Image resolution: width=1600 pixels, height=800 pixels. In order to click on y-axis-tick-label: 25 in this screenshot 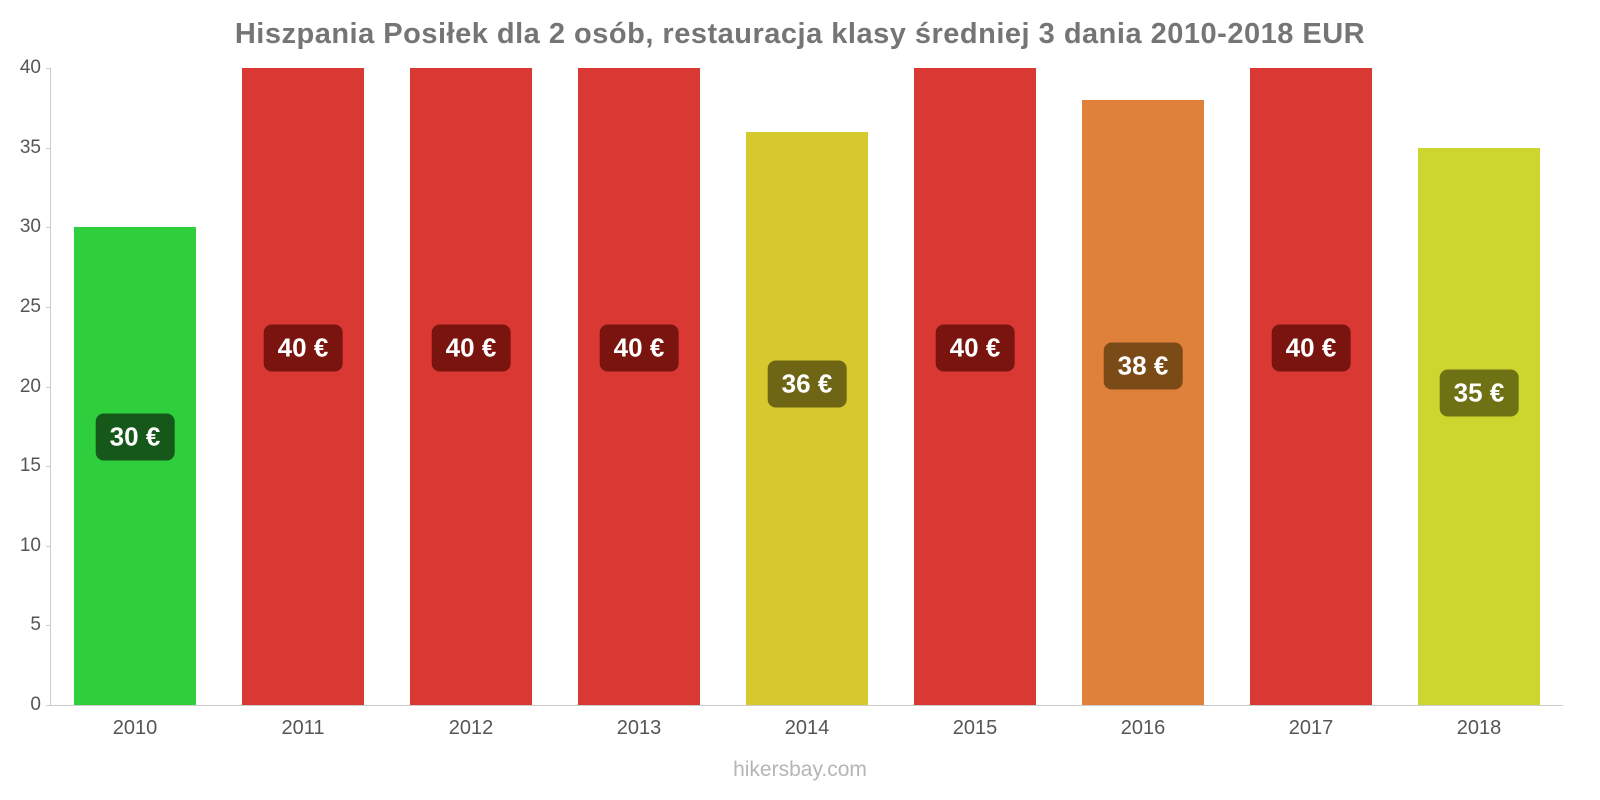, I will do `click(30, 306)`.